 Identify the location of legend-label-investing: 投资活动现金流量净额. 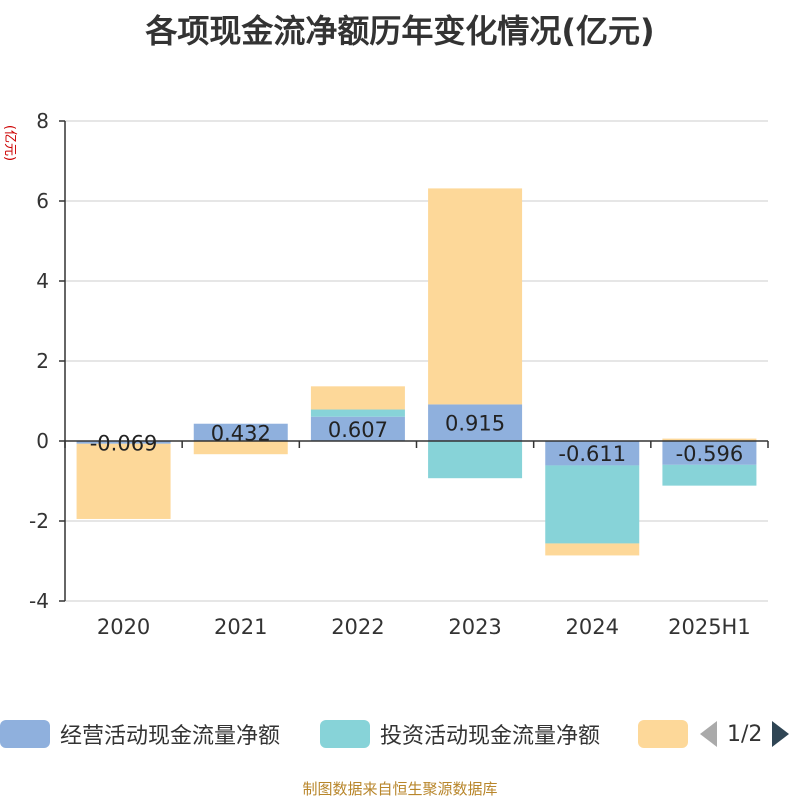
(490, 736).